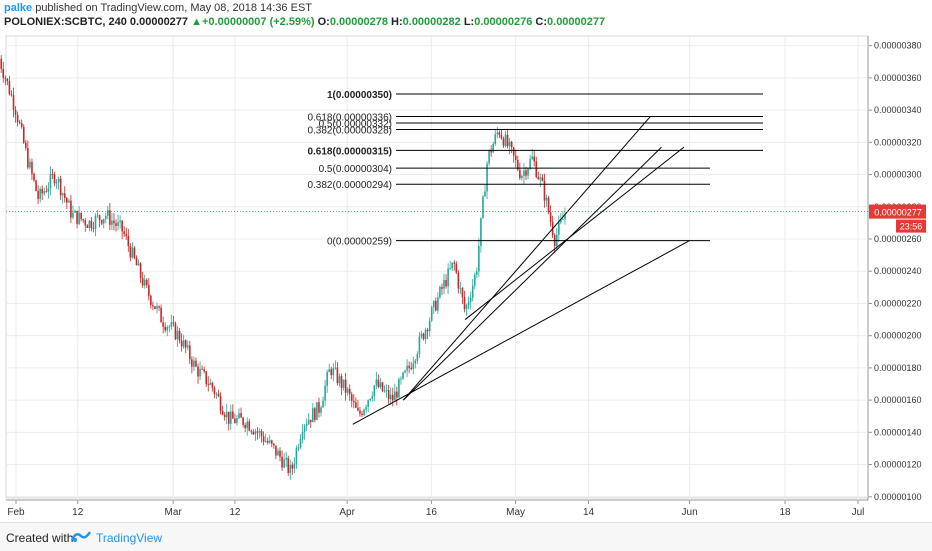  I want to click on price-axis-label: 0.00000260, so click(898, 239).